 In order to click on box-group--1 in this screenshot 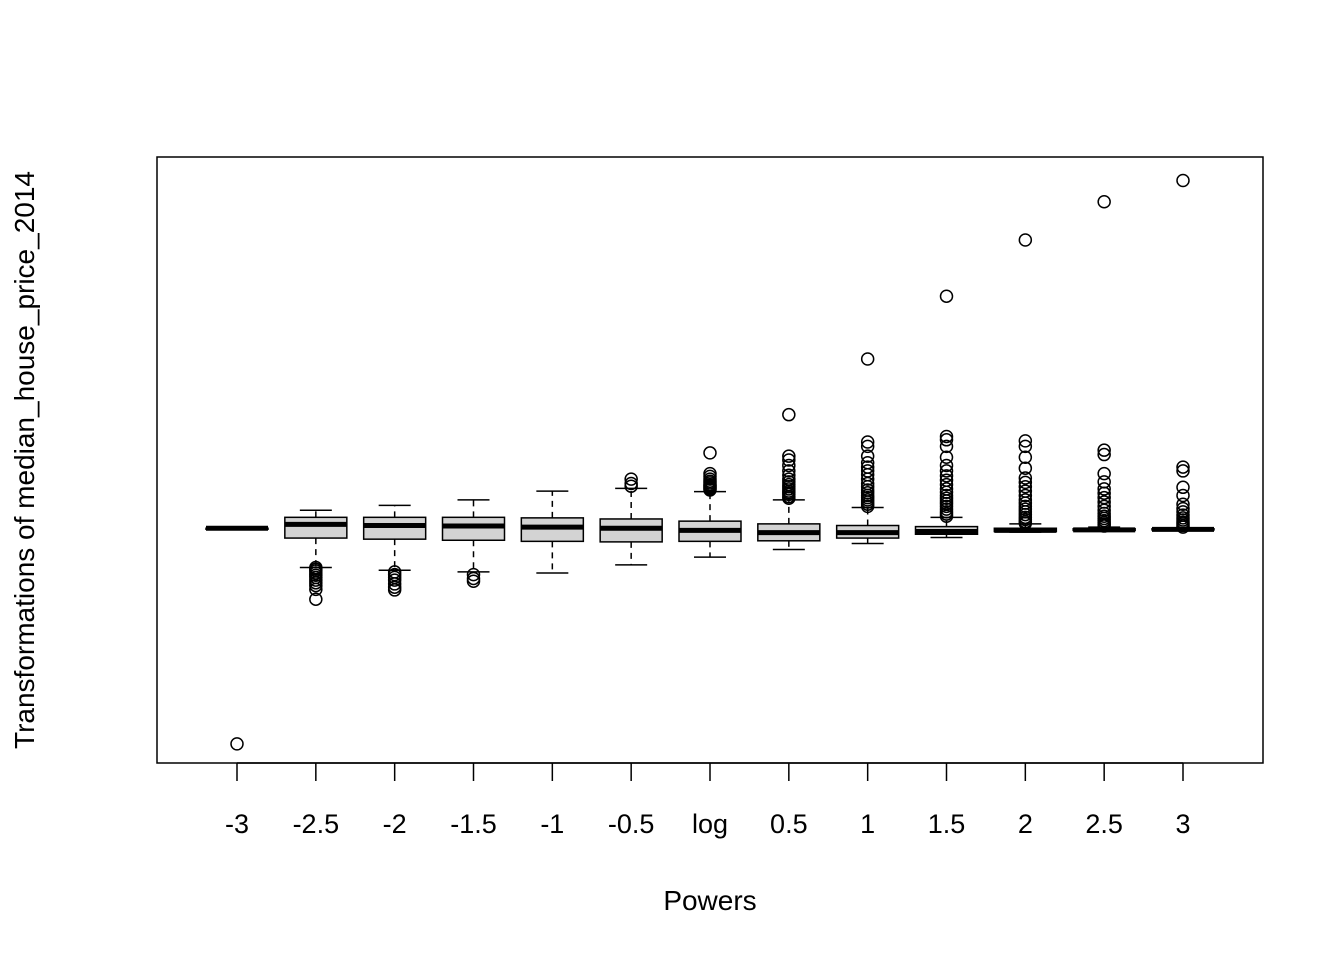, I will do `click(552, 532)`.